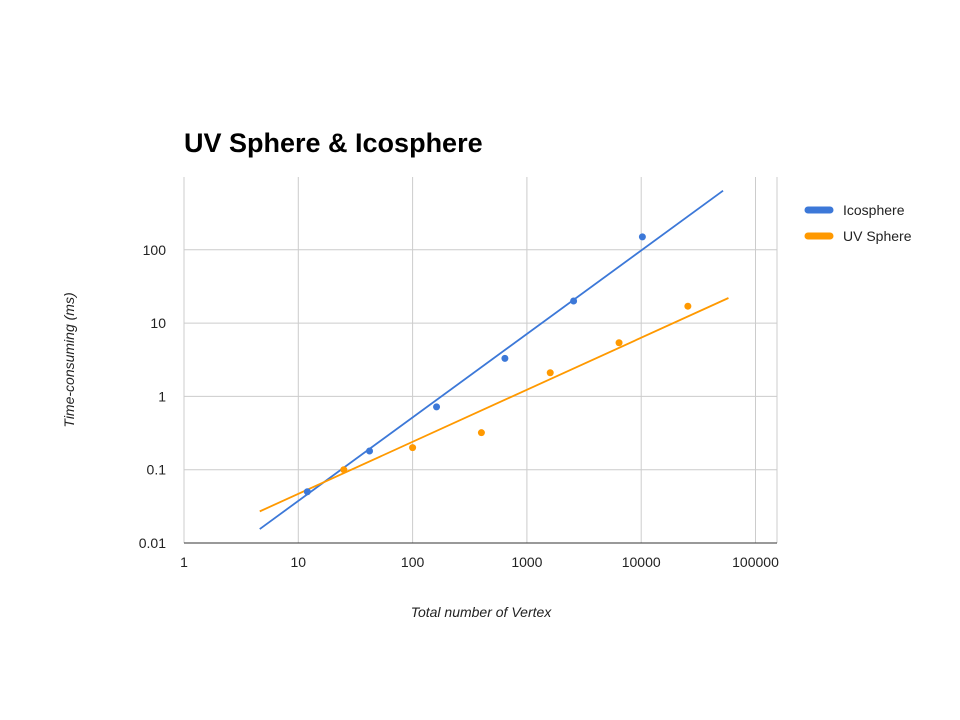 This screenshot has height=720, width=960. What do you see at coordinates (482, 612) in the screenshot?
I see `x-axis-title: Total number of Vertex` at bounding box center [482, 612].